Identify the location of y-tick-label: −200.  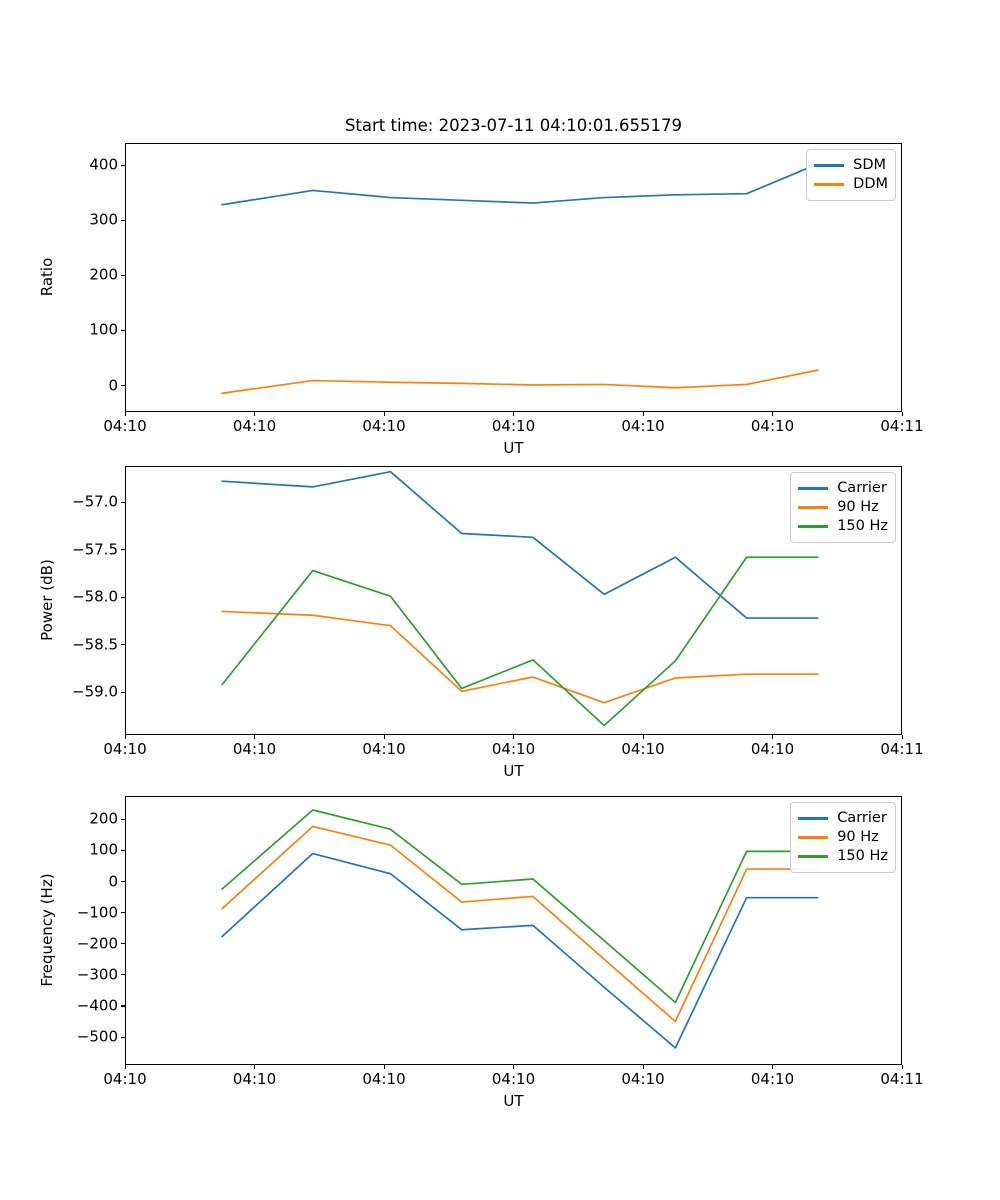
(97, 943).